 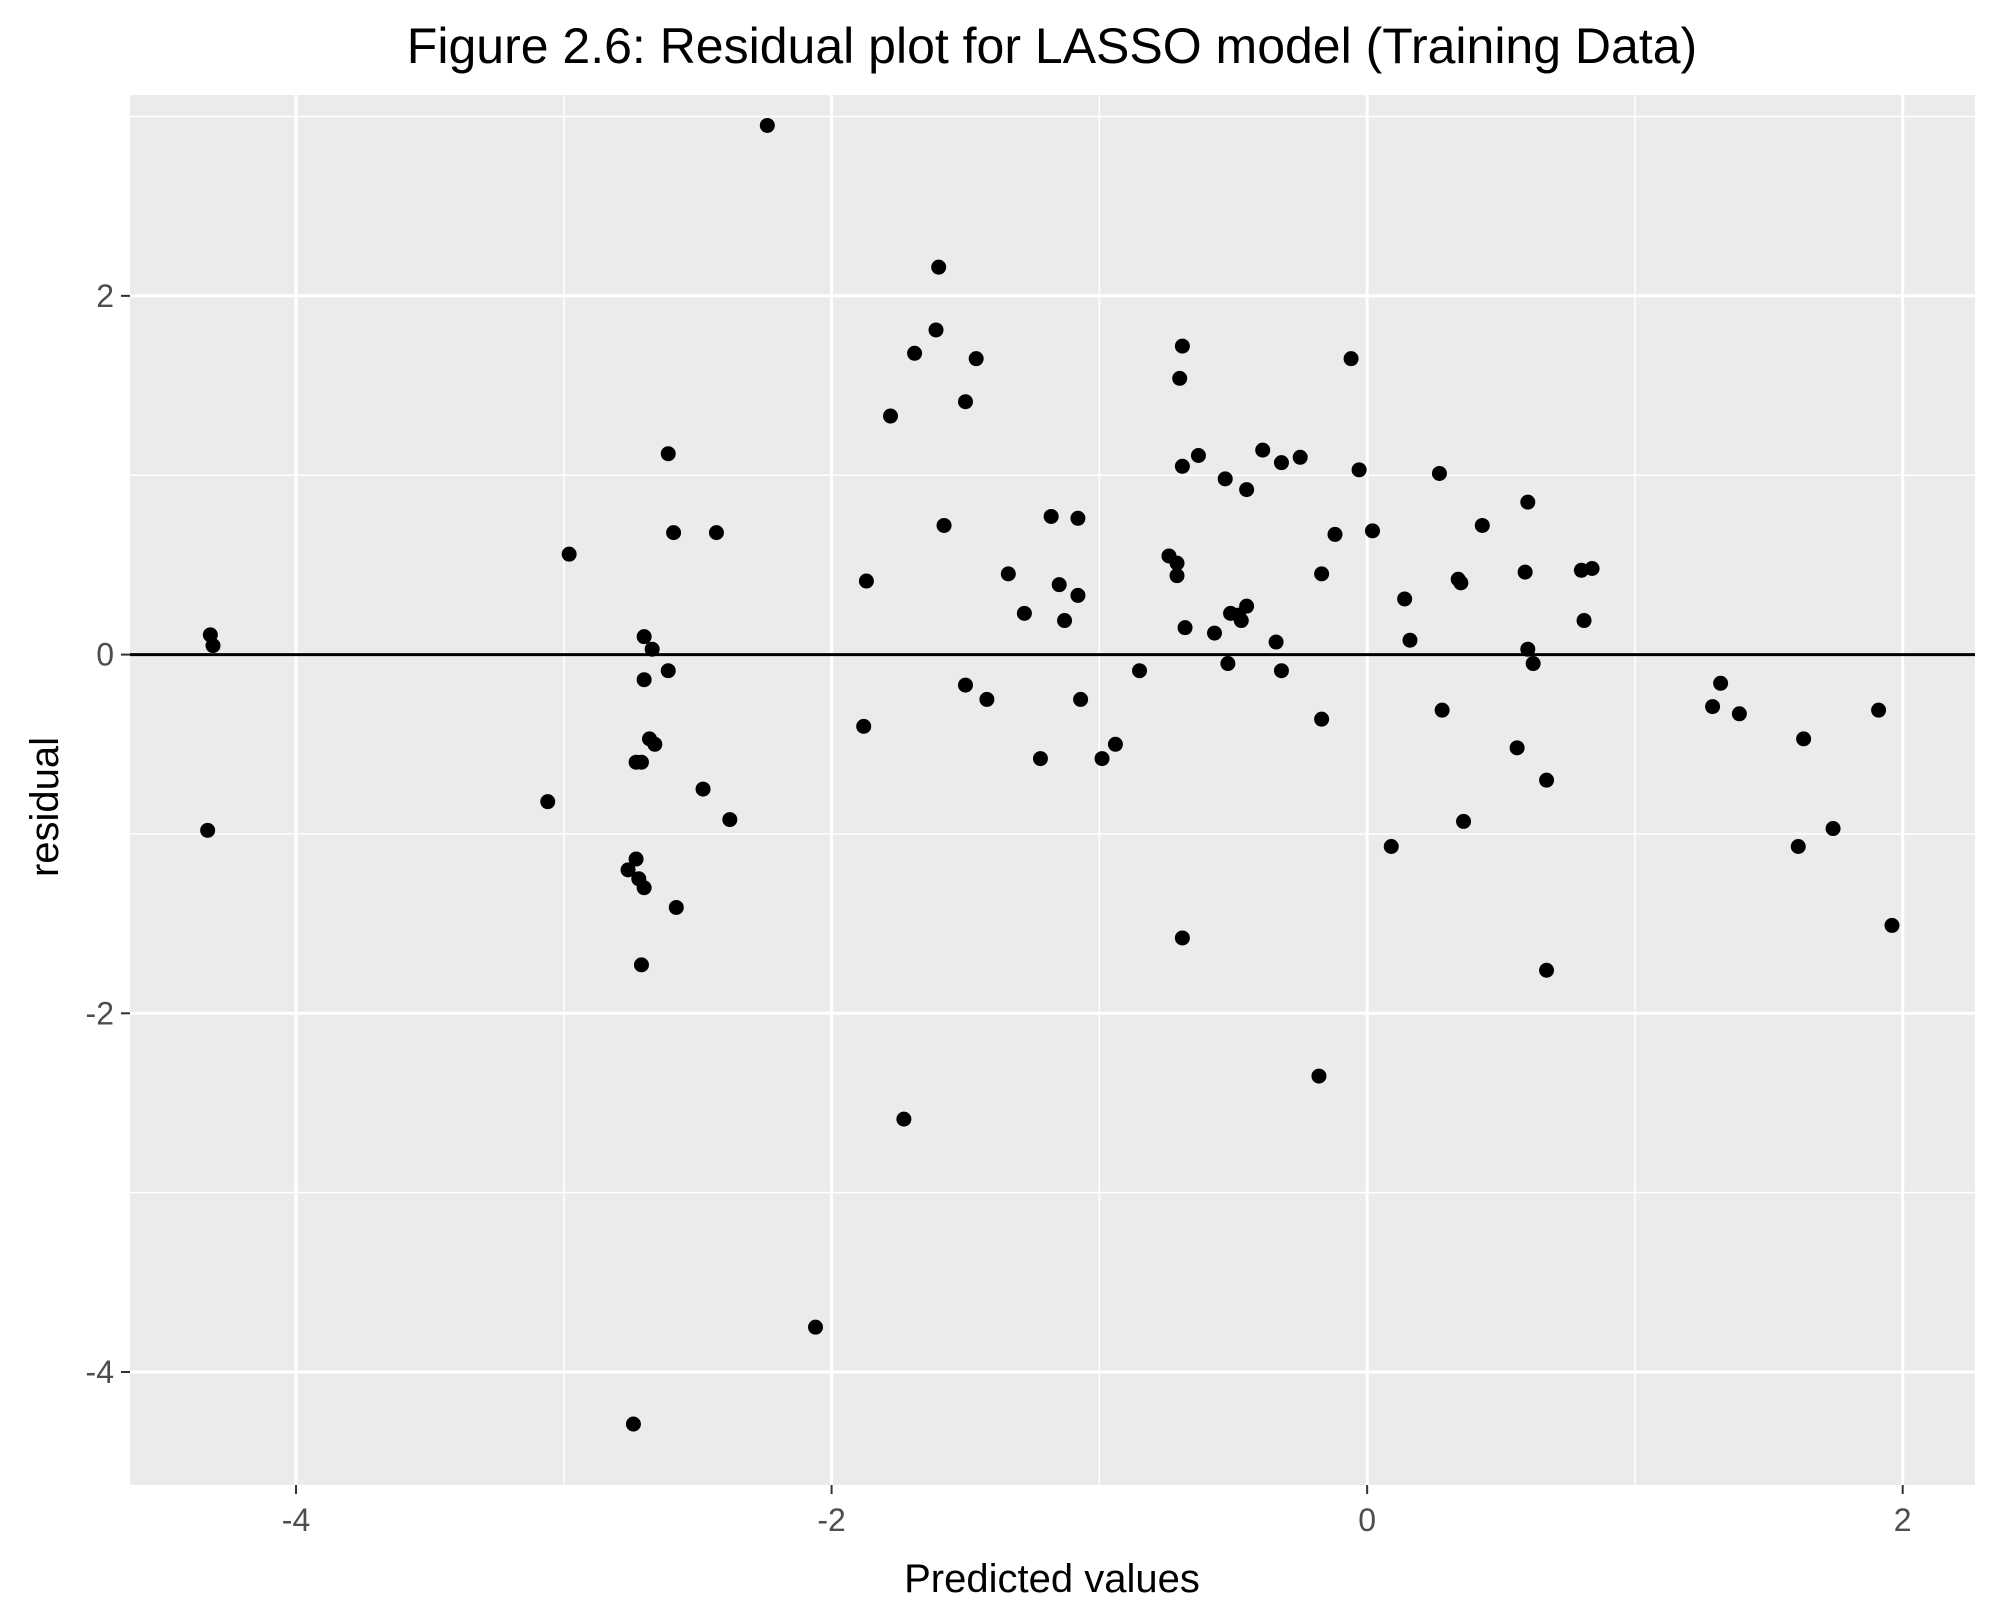 What do you see at coordinates (831, 1520) in the screenshot?
I see `x-tick-label: -2` at bounding box center [831, 1520].